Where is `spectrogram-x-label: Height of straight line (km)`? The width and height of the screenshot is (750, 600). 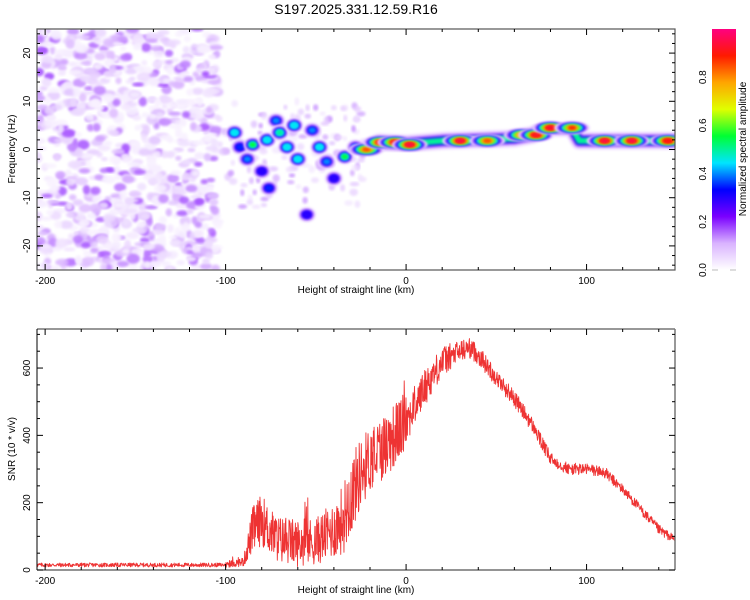
spectrogram-x-label: Height of straight line (km) is located at coordinates (356, 290).